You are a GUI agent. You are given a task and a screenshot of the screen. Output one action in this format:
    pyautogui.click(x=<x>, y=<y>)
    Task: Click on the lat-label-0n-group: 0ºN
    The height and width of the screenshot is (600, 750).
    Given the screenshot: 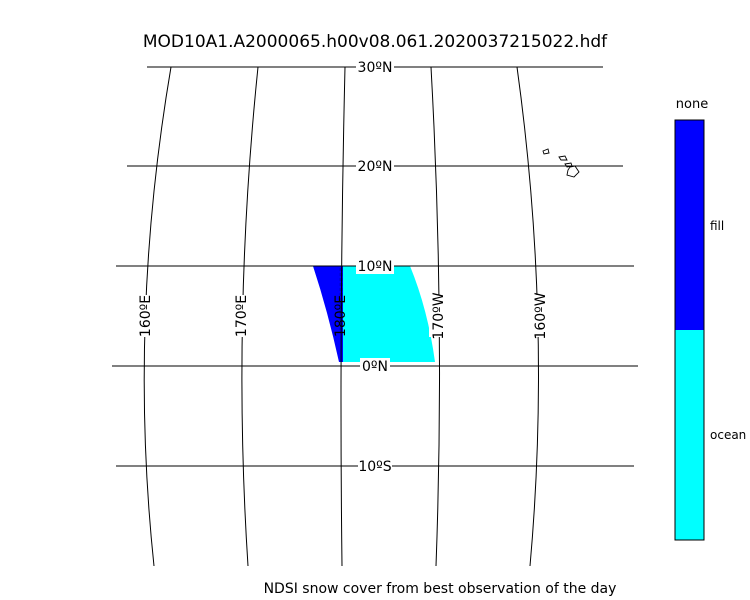 What is the action you would take?
    pyautogui.click(x=375, y=366)
    